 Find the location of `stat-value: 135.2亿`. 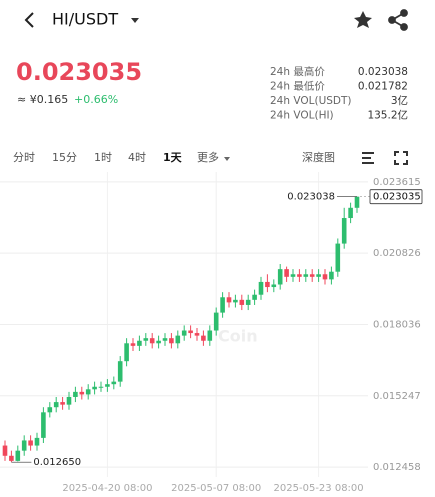

stat-value: 135.2亿 is located at coordinates (387, 115).